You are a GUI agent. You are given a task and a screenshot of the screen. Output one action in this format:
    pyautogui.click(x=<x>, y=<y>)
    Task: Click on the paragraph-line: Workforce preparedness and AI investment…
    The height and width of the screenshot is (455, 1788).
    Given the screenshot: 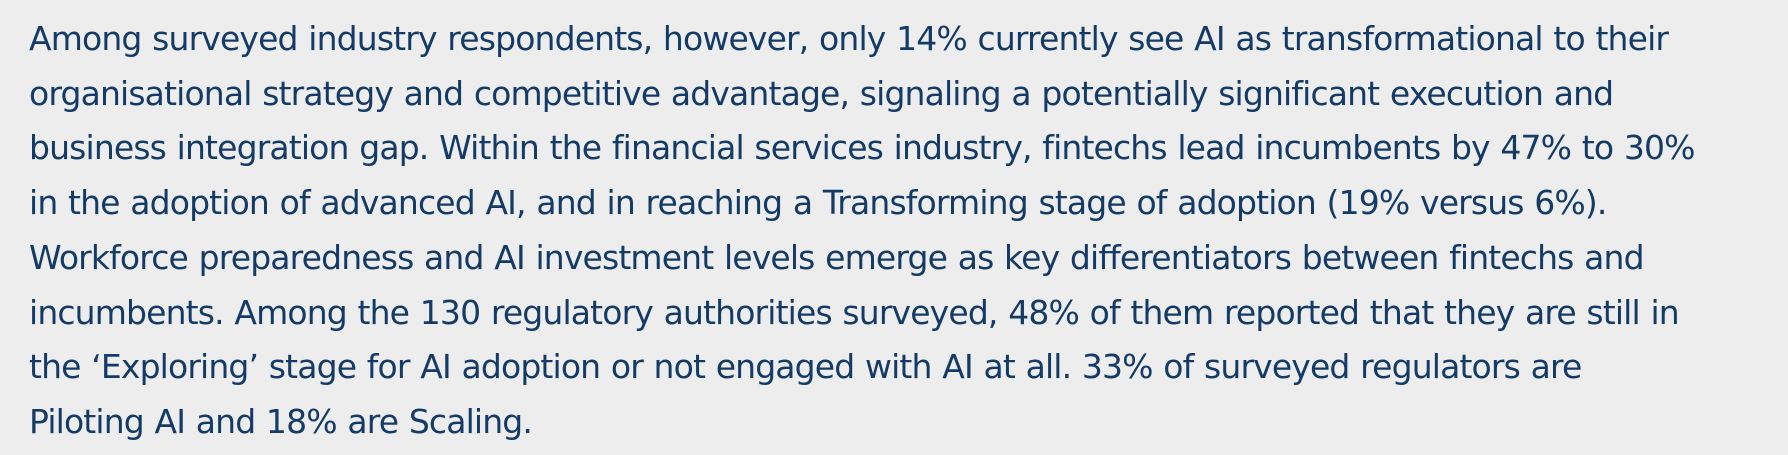 What is the action you would take?
    pyautogui.click(x=837, y=257)
    